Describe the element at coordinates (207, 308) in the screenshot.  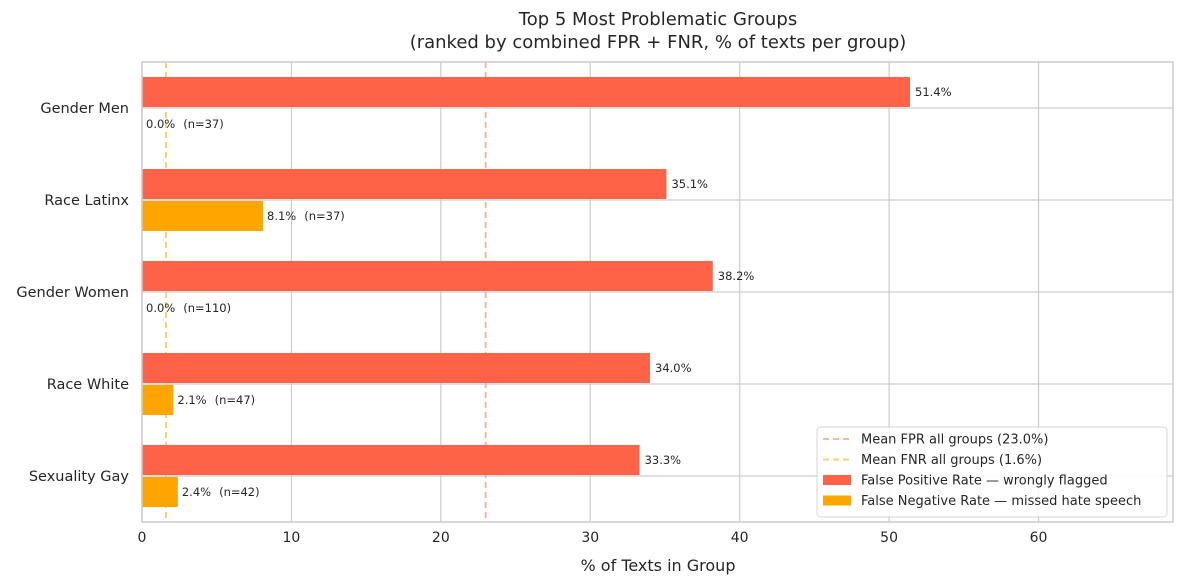
I see `group-n: (n=110)` at that location.